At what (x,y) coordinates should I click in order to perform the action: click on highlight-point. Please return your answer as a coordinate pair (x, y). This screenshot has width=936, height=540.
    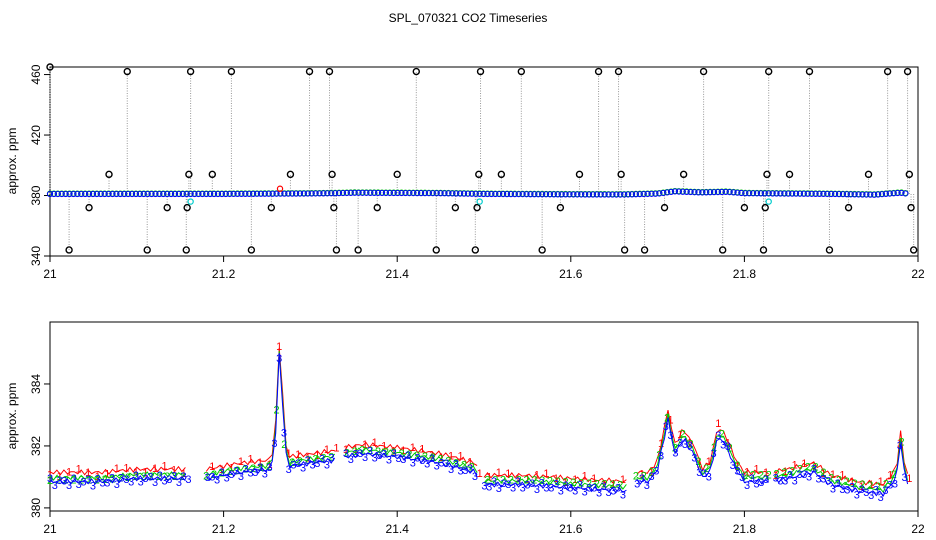
    Looking at the image, I should click on (479, 201).